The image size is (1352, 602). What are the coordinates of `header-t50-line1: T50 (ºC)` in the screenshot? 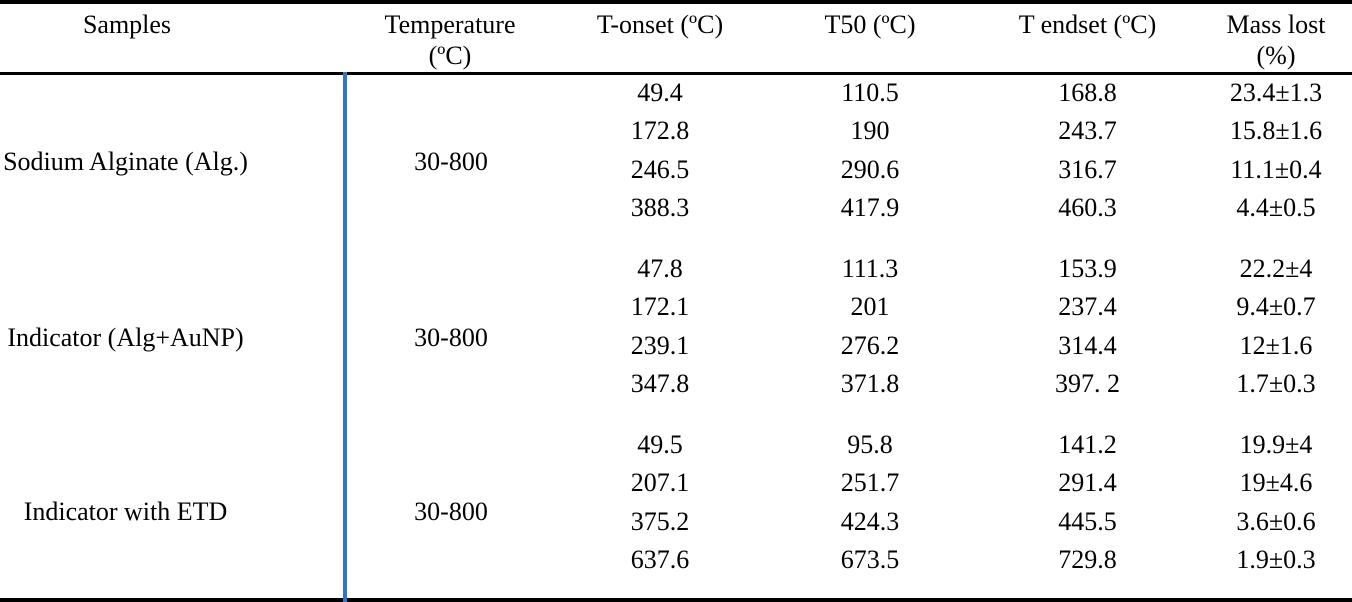 It's located at (870, 24).